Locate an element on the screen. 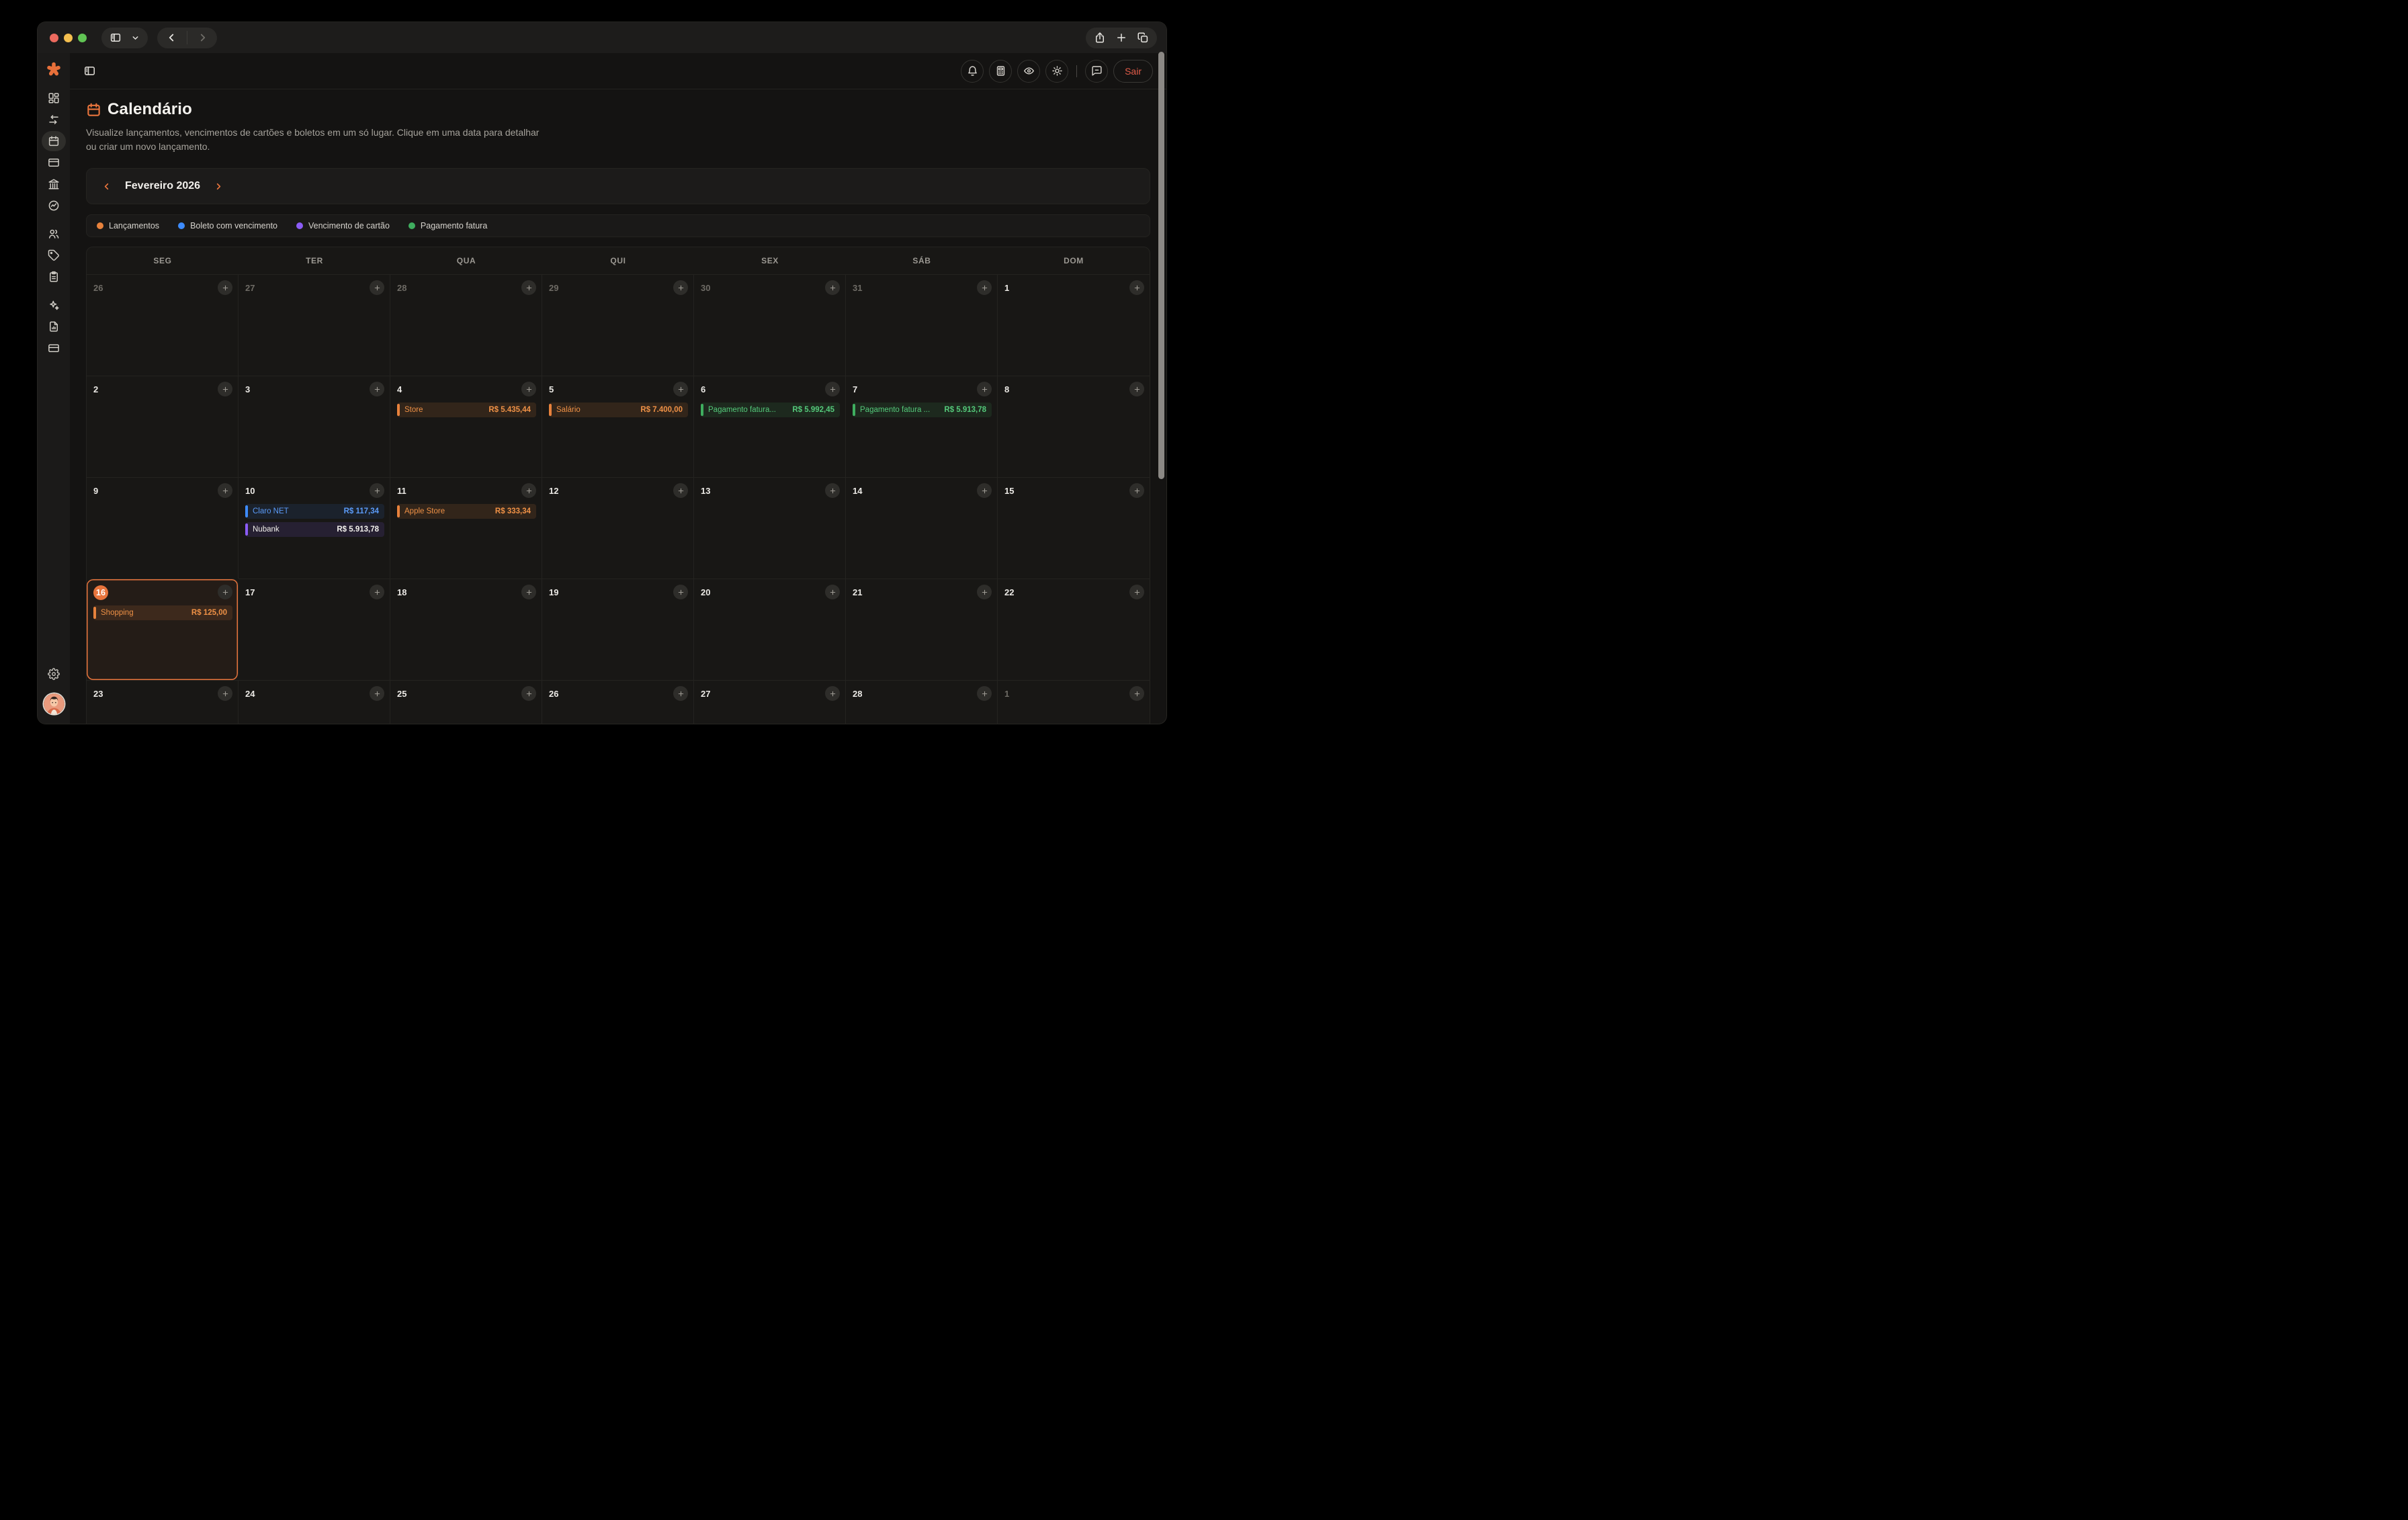 This screenshot has height=1520, width=2408. day-cell: 10 Claro NET R$ 117,34 Nubank R$ 5.913,78 is located at coordinates (314, 528).